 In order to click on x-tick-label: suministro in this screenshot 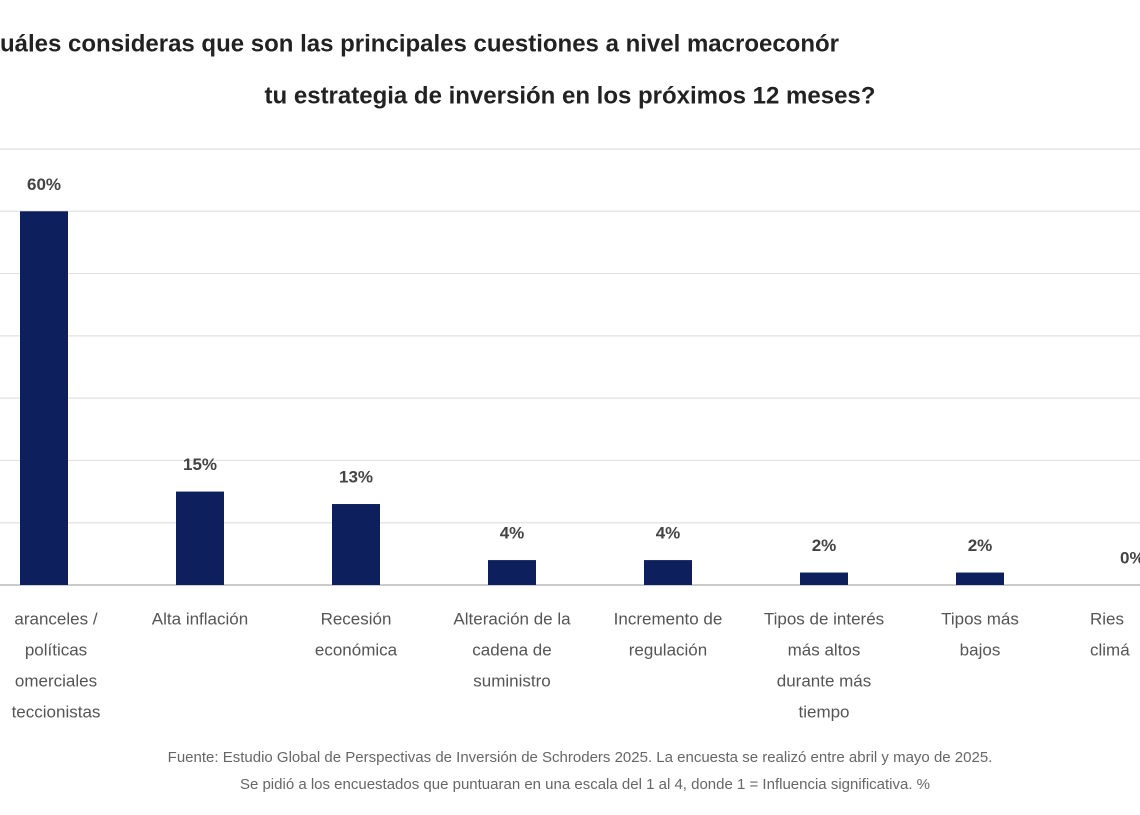, I will do `click(511, 680)`.